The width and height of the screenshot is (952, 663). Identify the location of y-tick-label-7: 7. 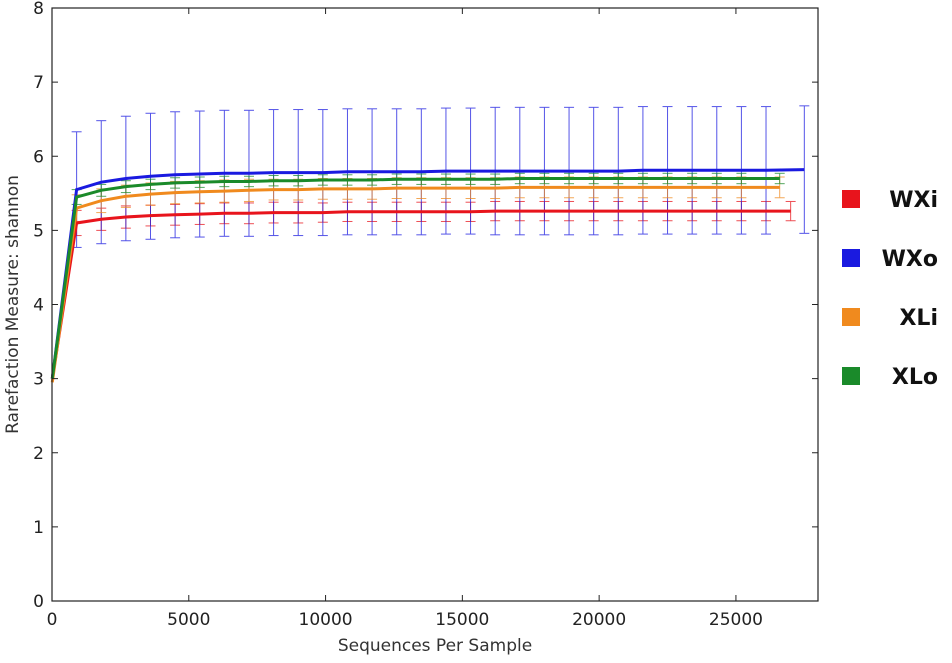
(38, 83).